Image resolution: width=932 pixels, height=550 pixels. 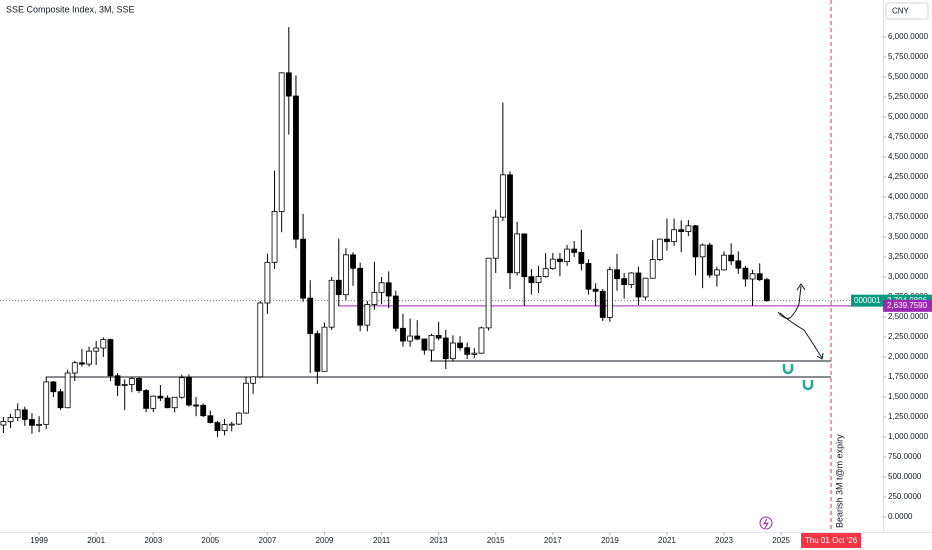 I want to click on y-tick-label: 750.0000, so click(x=905, y=456).